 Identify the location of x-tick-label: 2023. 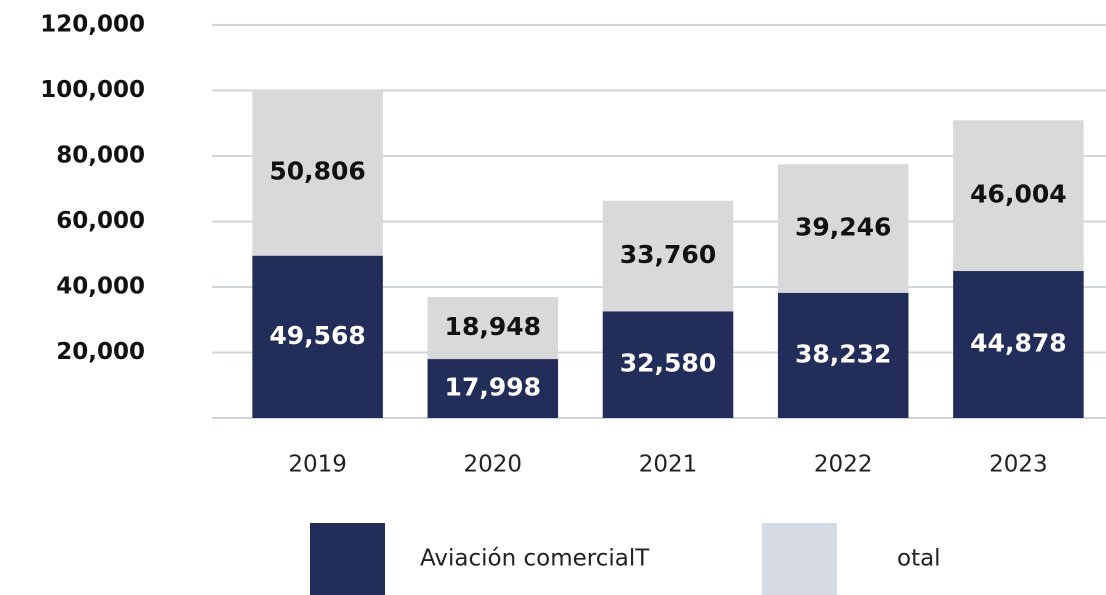
(1018, 465).